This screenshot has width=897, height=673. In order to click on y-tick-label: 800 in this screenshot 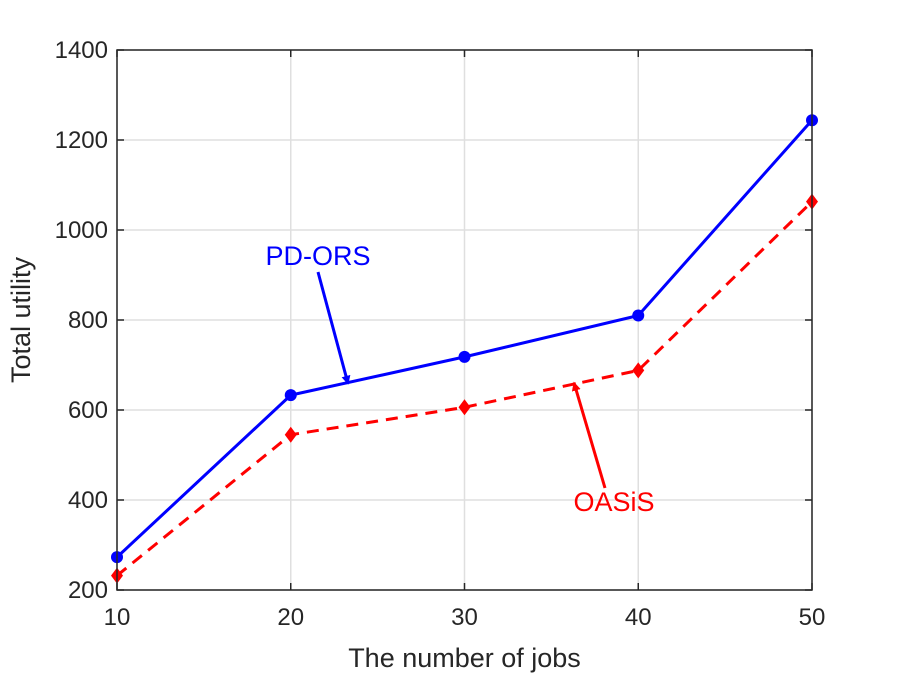, I will do `click(88, 320)`.